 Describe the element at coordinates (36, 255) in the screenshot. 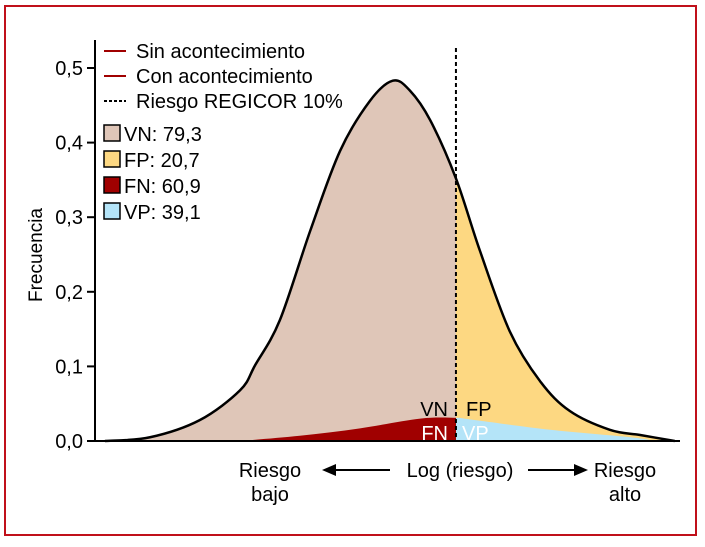

I see `y-axis-label: Frecuencia` at that location.